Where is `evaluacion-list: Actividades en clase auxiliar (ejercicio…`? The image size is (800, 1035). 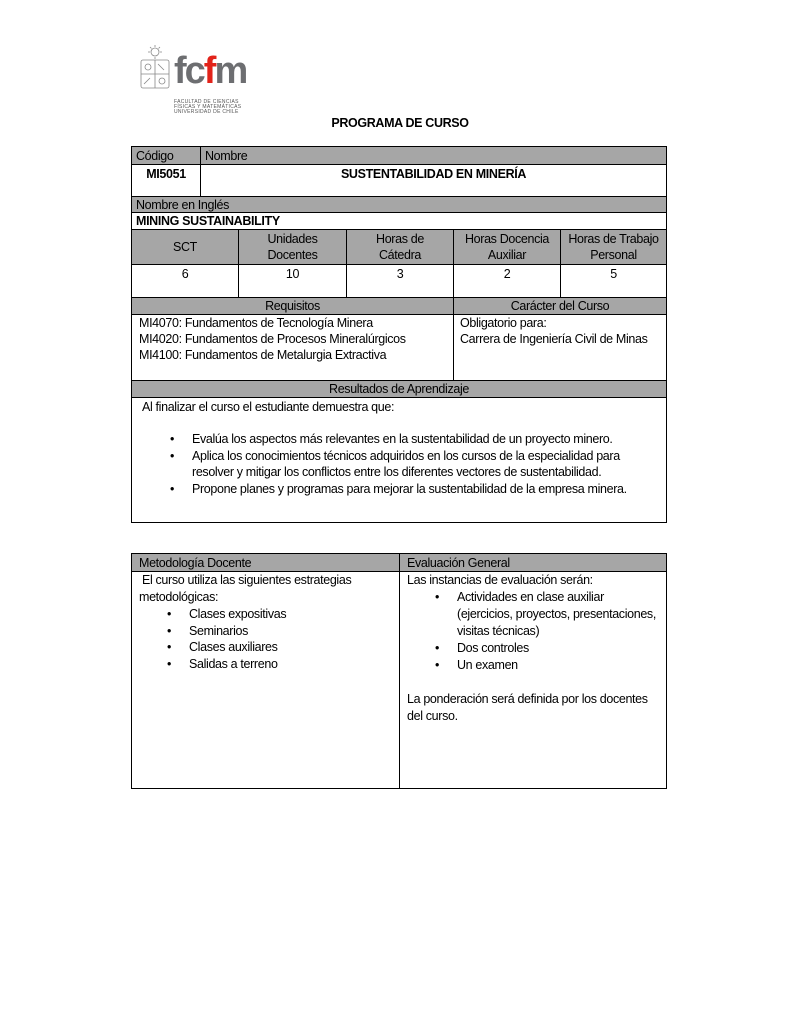 evaluacion-list: Actividades en clase auxiliar (ejercicio… is located at coordinates (533, 631).